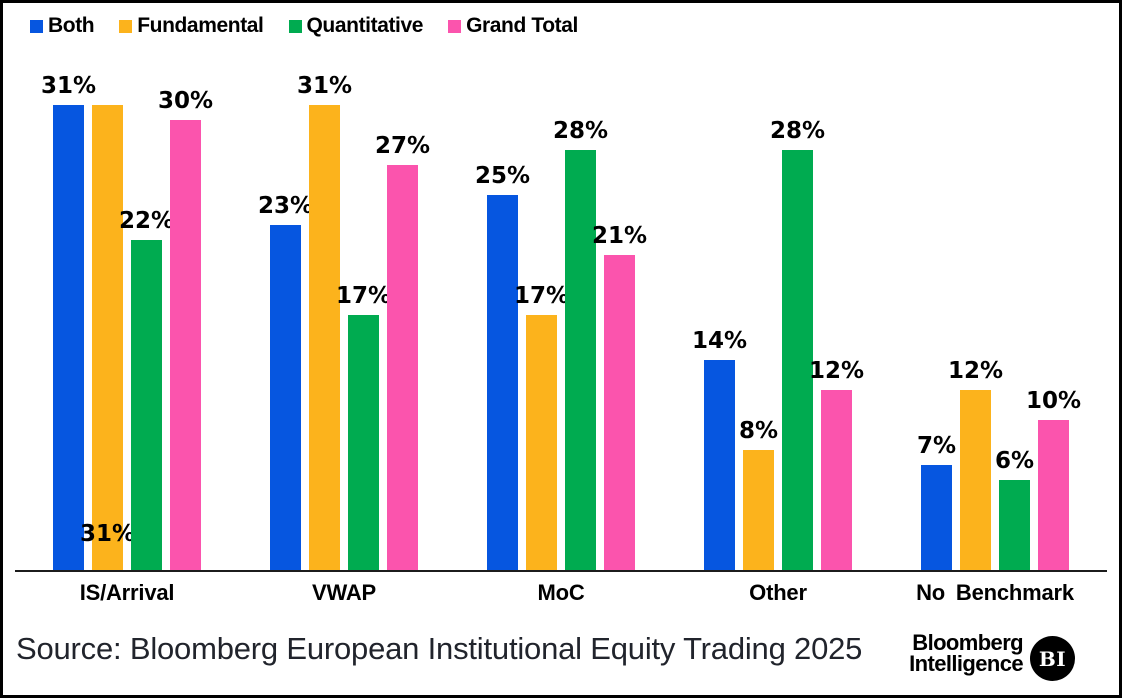  I want to click on bar-value-label: 8%, so click(758, 431).